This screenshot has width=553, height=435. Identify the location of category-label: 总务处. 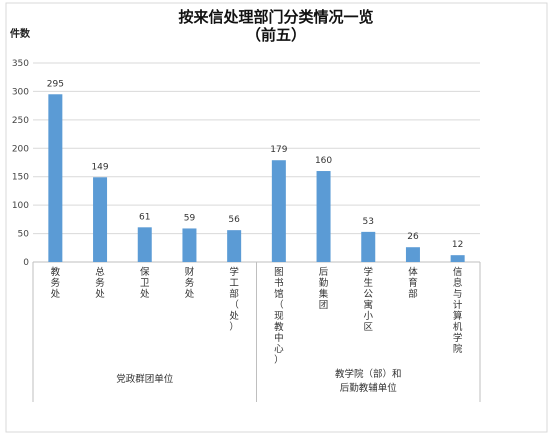
(100, 283).